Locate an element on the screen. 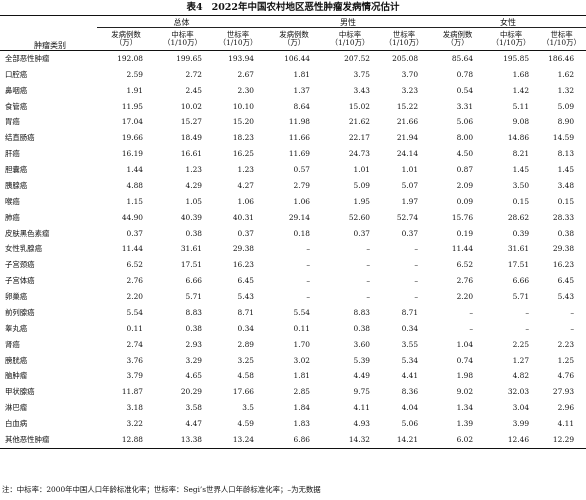 This screenshot has height=500, width=586. value-cell-total-cn-std-rate: 2.45 is located at coordinates (193, 90).